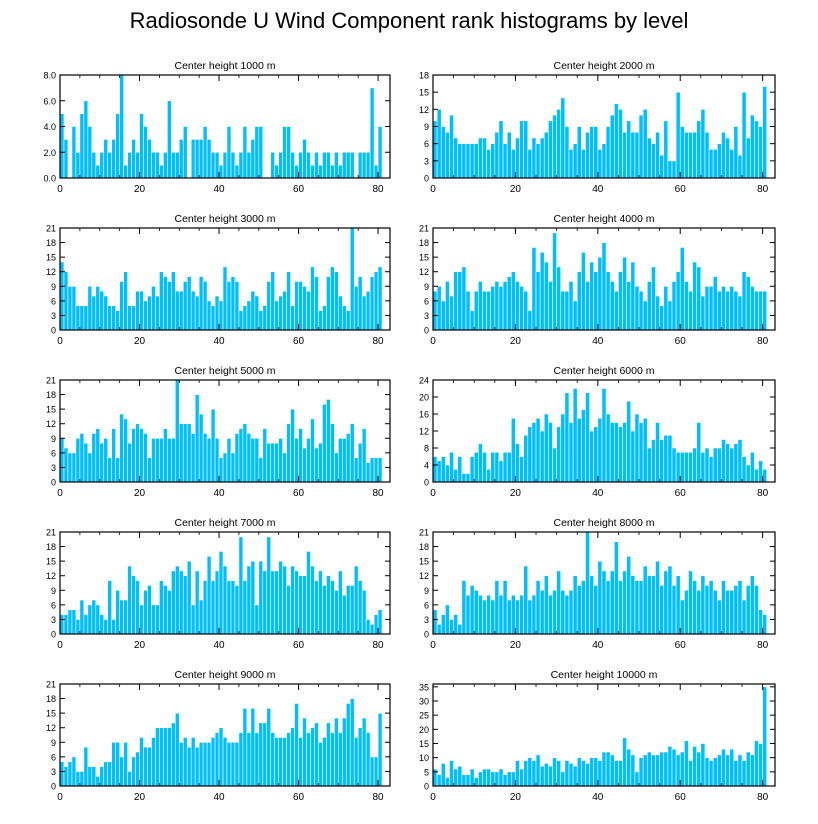 The width and height of the screenshot is (818, 824). Describe the element at coordinates (424, 730) in the screenshot. I see `y-tick-label: 20` at that location.